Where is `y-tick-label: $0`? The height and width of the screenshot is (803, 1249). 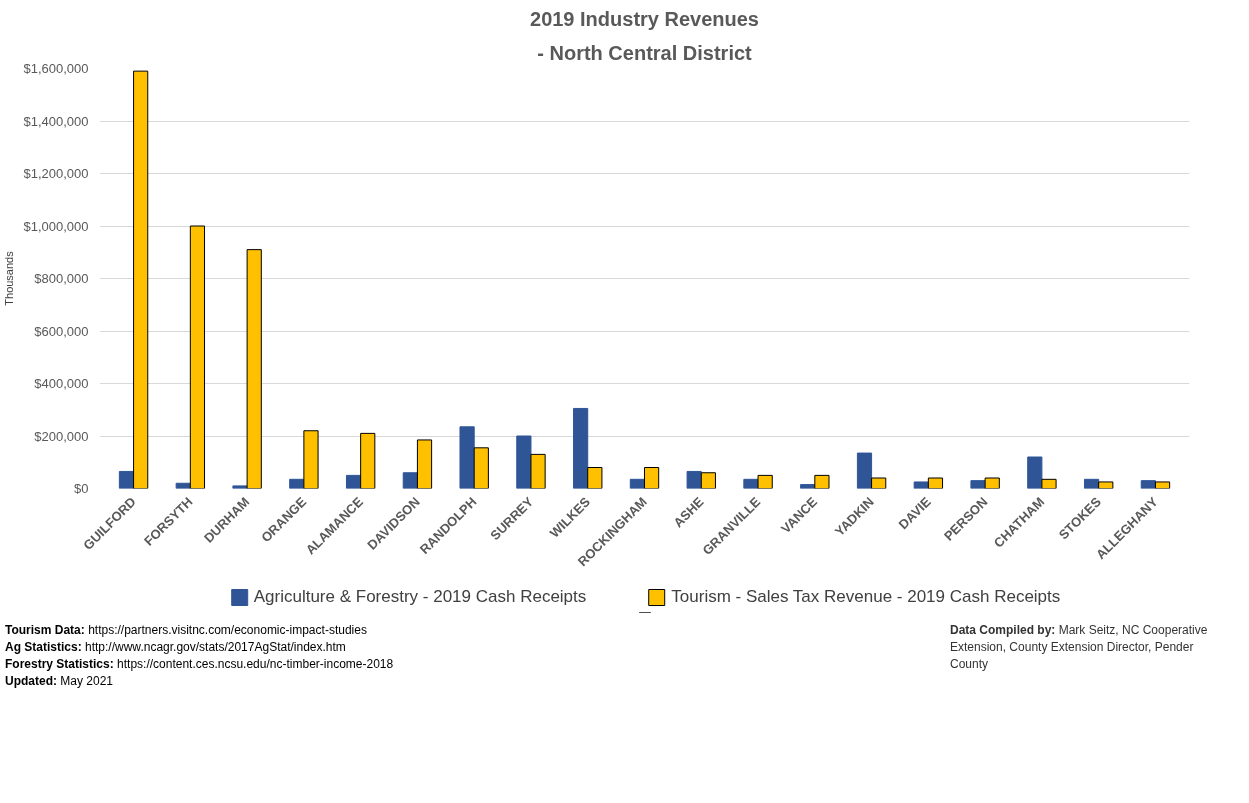 y-tick-label: $0 is located at coordinates (81, 488).